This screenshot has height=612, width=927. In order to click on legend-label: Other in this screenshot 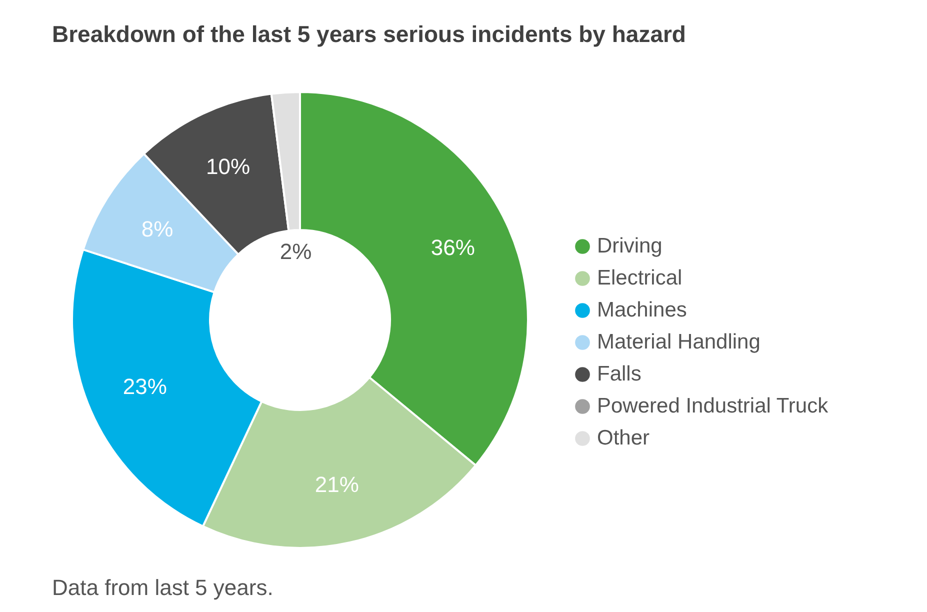, I will do `click(623, 438)`.